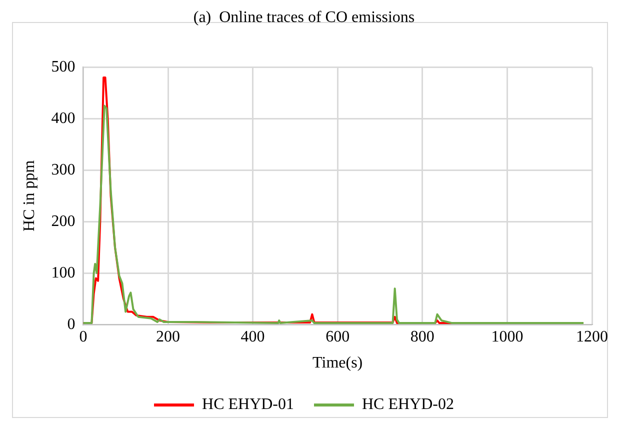 Image resolution: width=620 pixels, height=431 pixels. Describe the element at coordinates (83, 337) in the screenshot. I see `x-tick-label: 0` at that location.